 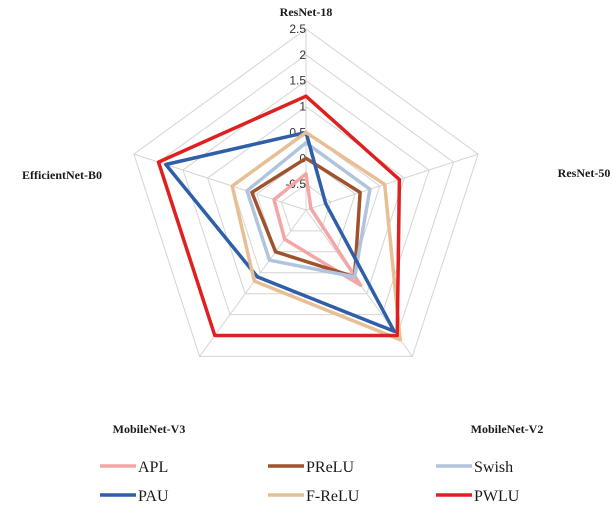 I want to click on legend-label: APL, so click(x=153, y=467).